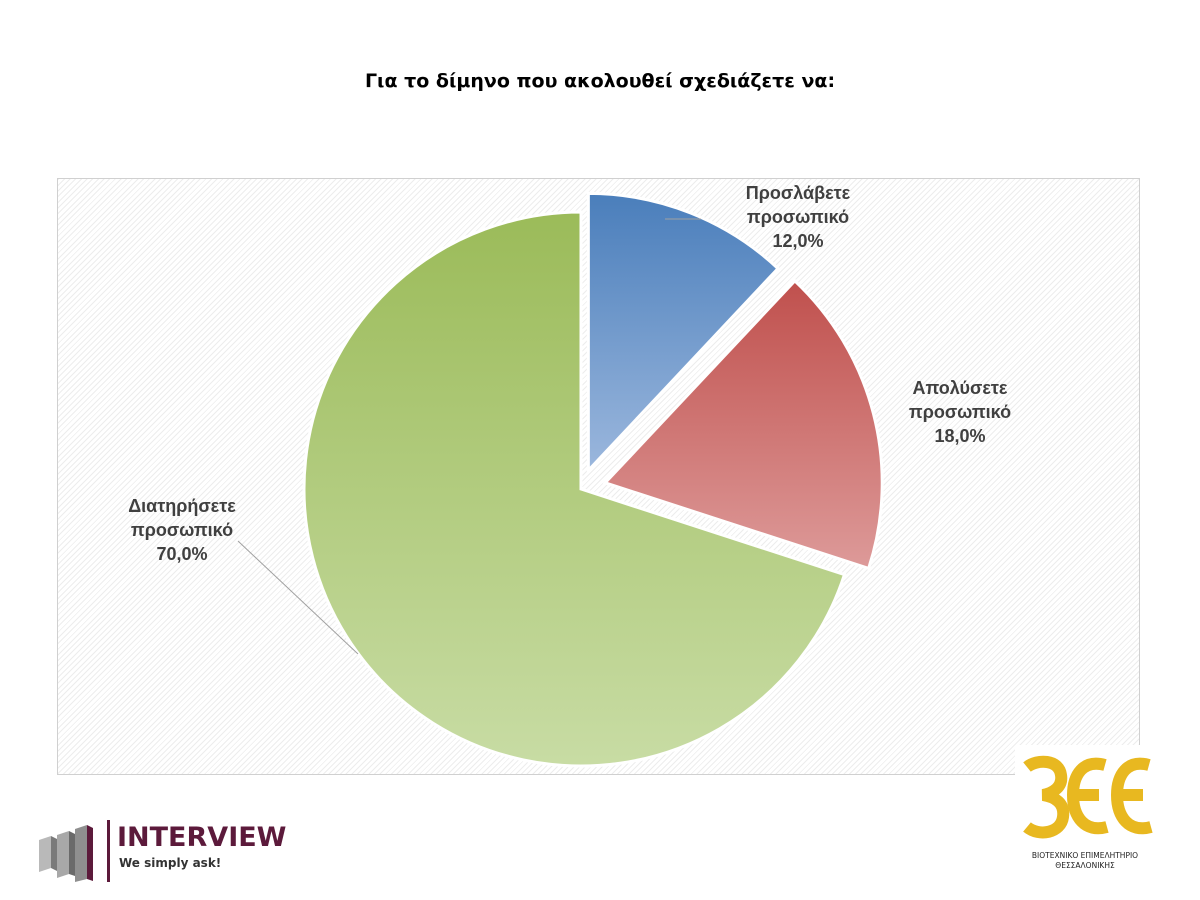  Describe the element at coordinates (960, 412) in the screenshot. I see `slice-label-2: Απολύσετε προσωπικό 18,0%` at that location.